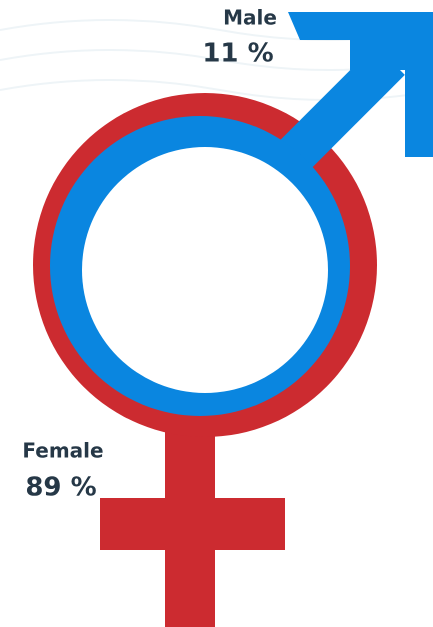 Image resolution: width=433 pixels, height=627 pixels. Describe the element at coordinates (62, 451) in the screenshot. I see `female-label: Female` at that location.